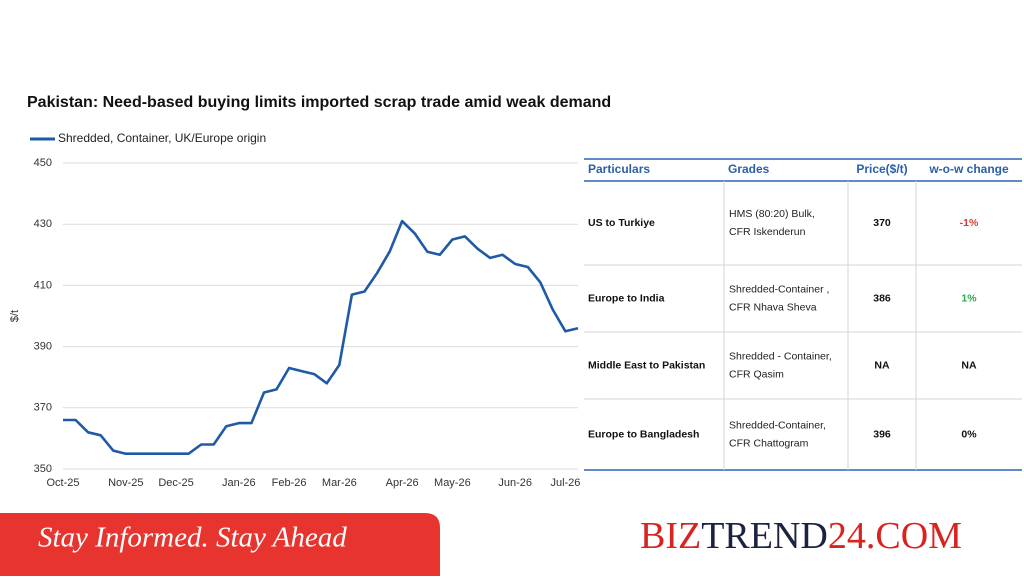 The height and width of the screenshot is (581, 1024). What do you see at coordinates (125, 483) in the screenshot?
I see `x-tick-label: Nov-25` at bounding box center [125, 483].